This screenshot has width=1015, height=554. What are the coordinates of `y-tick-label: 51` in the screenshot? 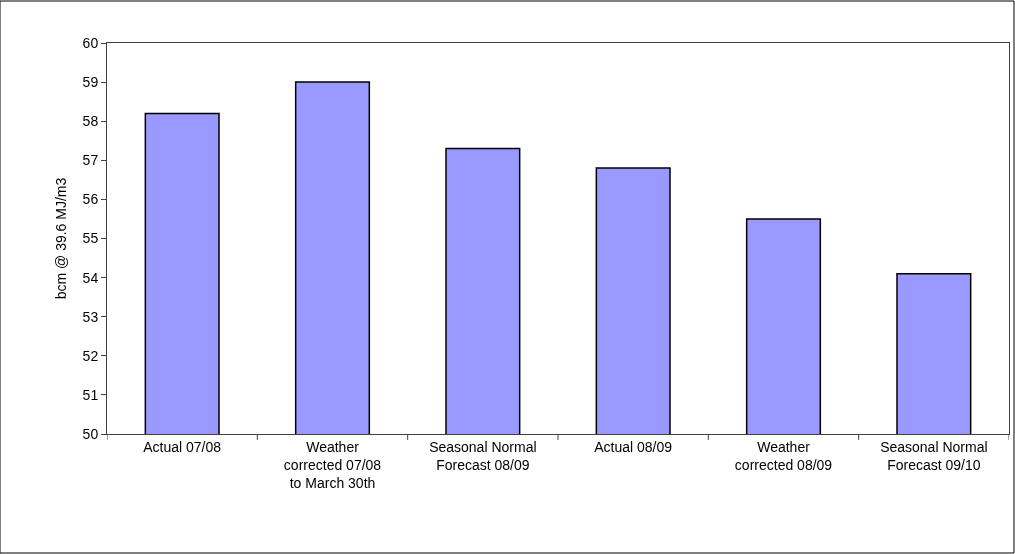 It's located at (90, 394).